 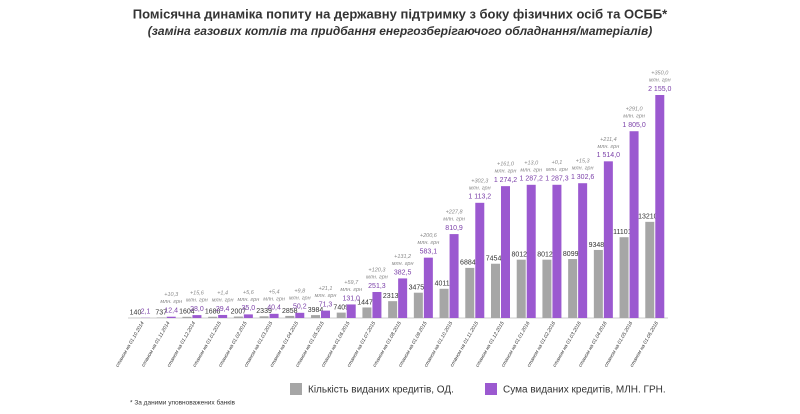 What do you see at coordinates (455, 213) in the screenshot?
I see `annotation: +227,8` at bounding box center [455, 213].